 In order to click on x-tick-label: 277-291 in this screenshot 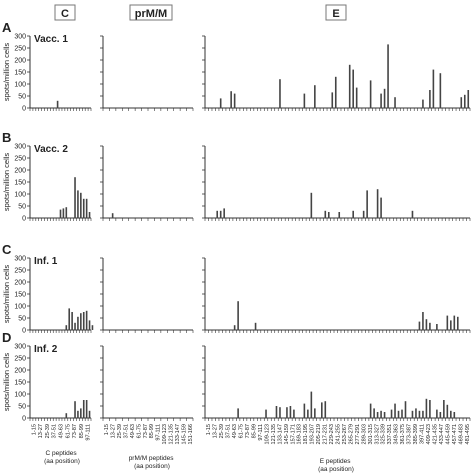, I will do `click(358, 434)`.